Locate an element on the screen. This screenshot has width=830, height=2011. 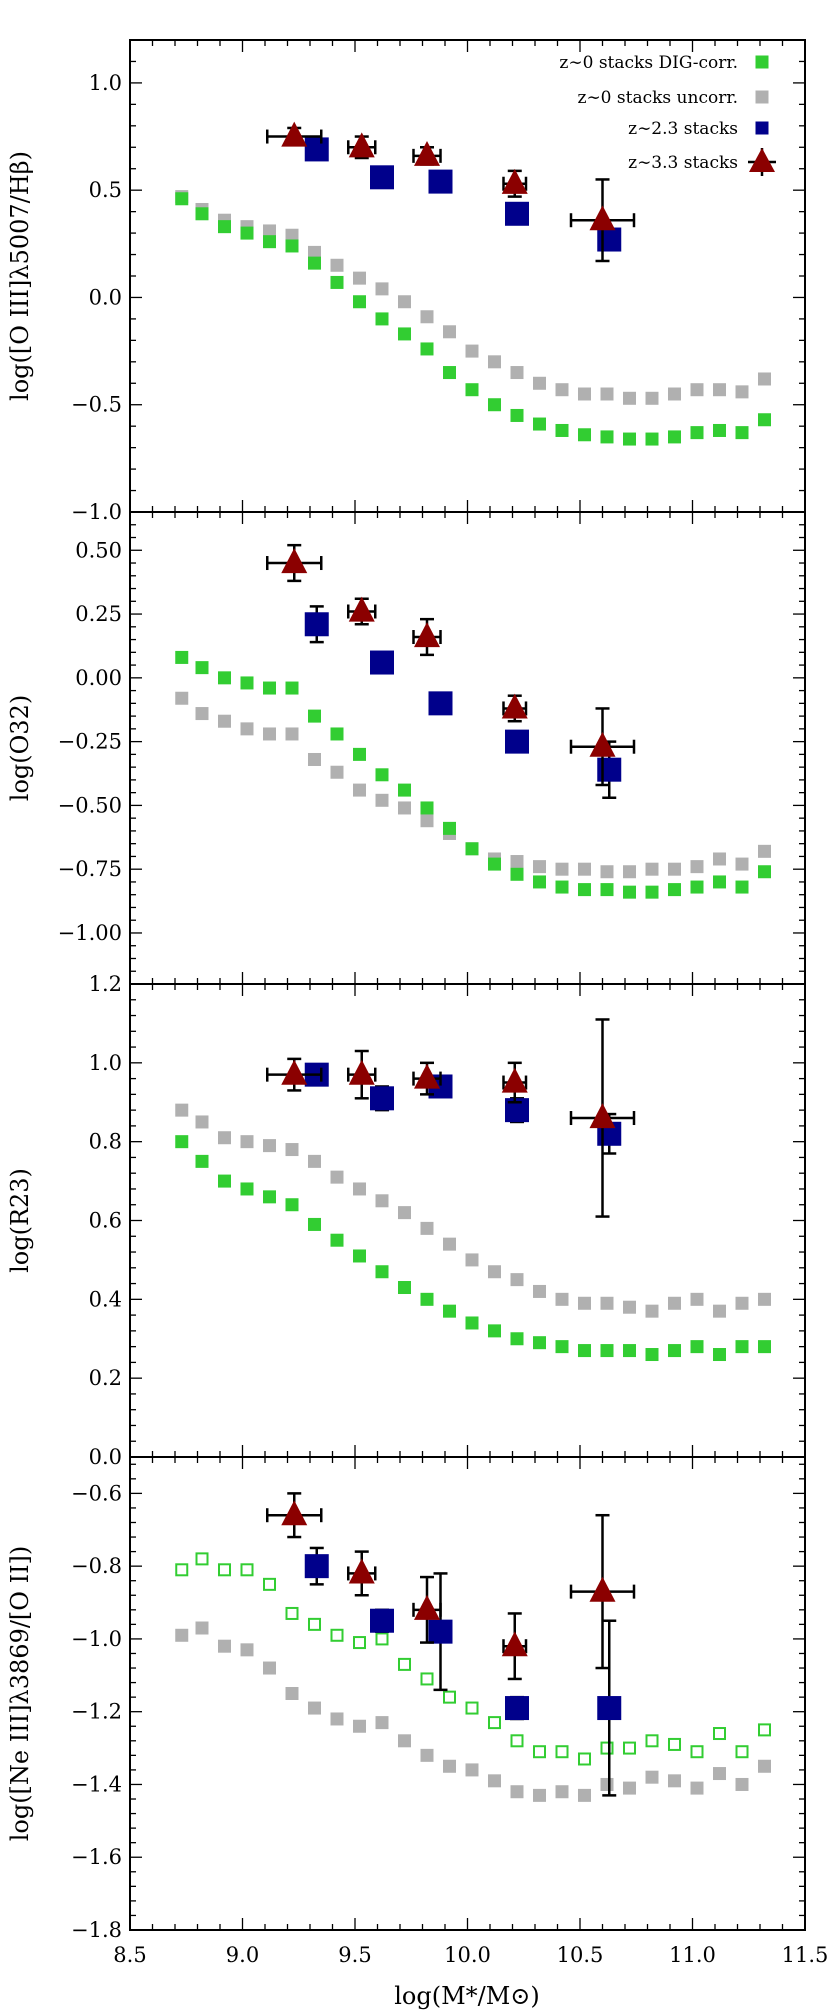
y-tick-label: −1.00 is located at coordinates (90, 933).